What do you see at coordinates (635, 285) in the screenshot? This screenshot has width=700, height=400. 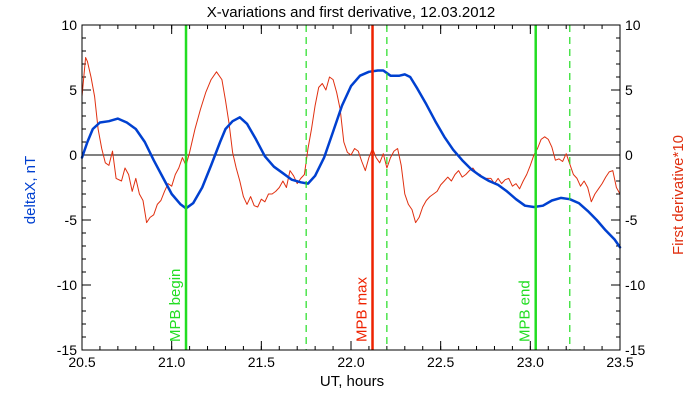 I see `y-right-tick-label: -10` at bounding box center [635, 285].